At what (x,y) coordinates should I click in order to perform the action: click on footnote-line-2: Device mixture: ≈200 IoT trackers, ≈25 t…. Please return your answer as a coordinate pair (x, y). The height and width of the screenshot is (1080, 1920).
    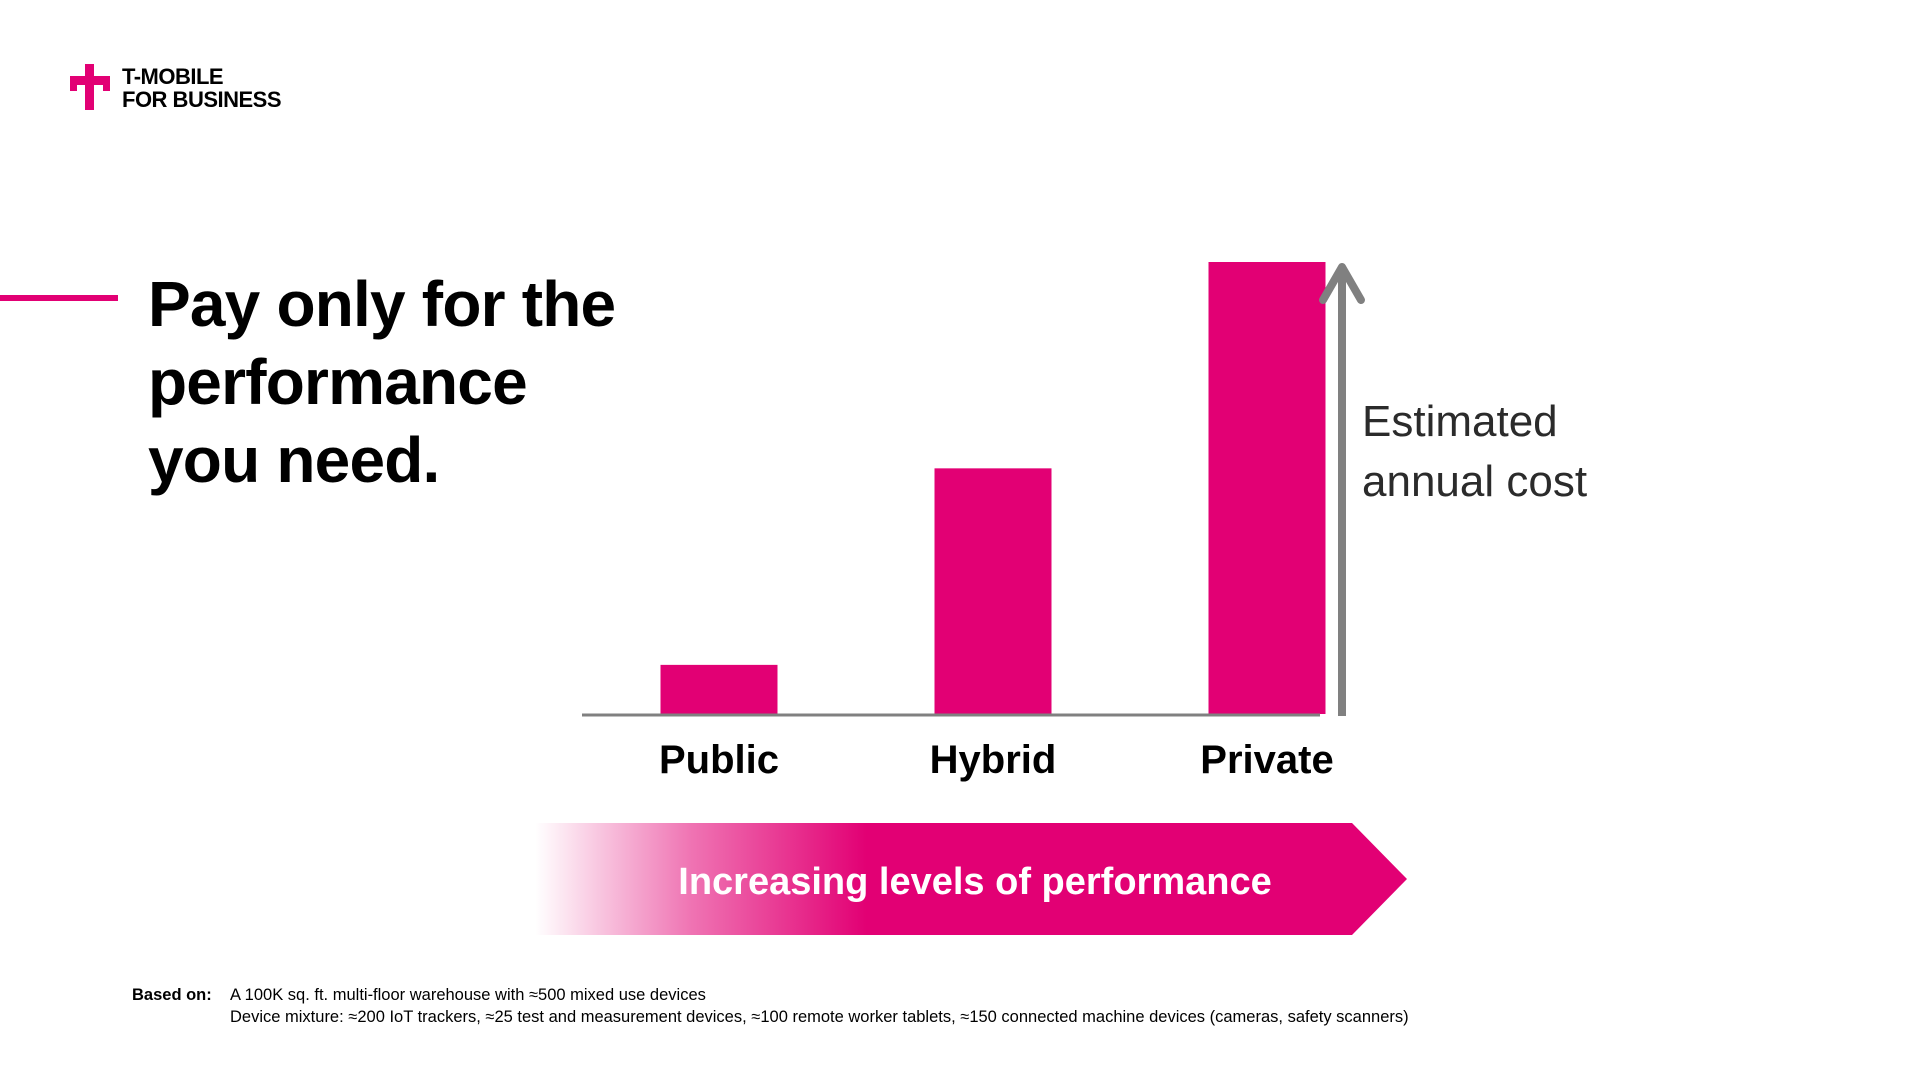
    Looking at the image, I should click on (819, 1017).